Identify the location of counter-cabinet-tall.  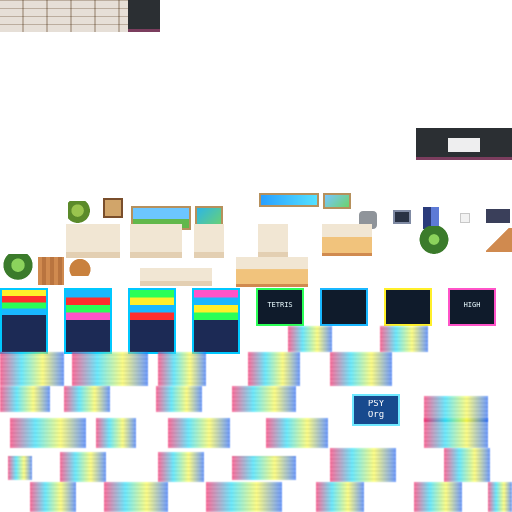
(273, 241).